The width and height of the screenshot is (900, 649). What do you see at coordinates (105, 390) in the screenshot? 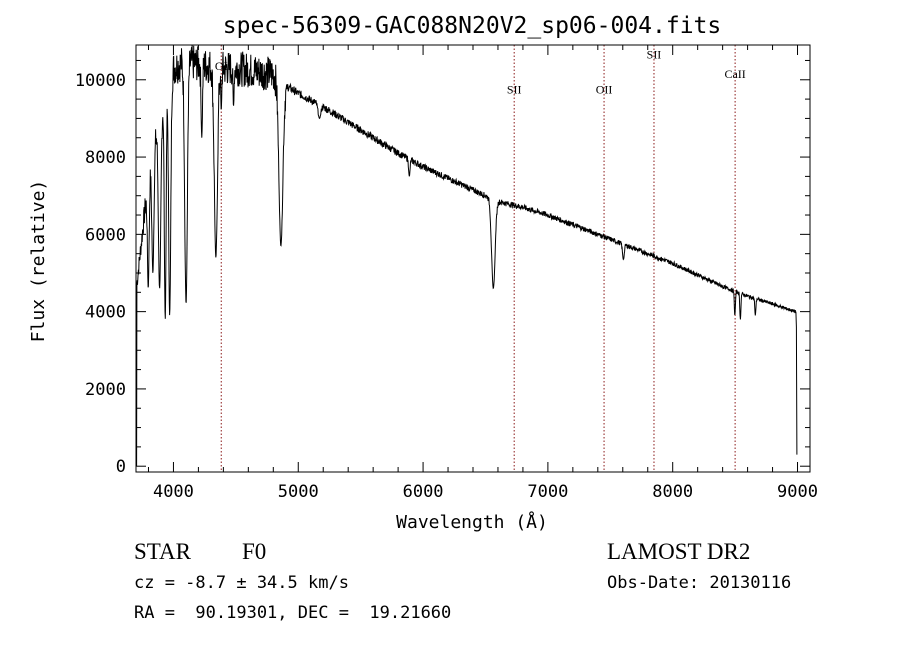
I see `y-tick-label: 2000` at bounding box center [105, 390].